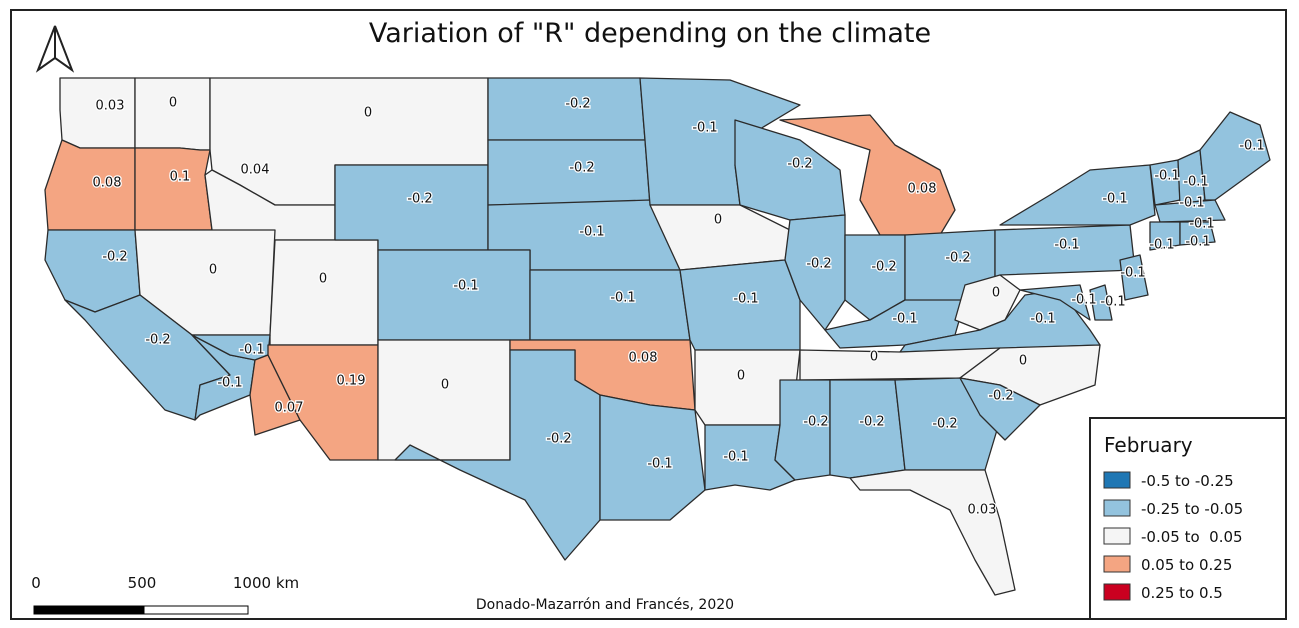  I want to click on state-utah, so click(324, 292).